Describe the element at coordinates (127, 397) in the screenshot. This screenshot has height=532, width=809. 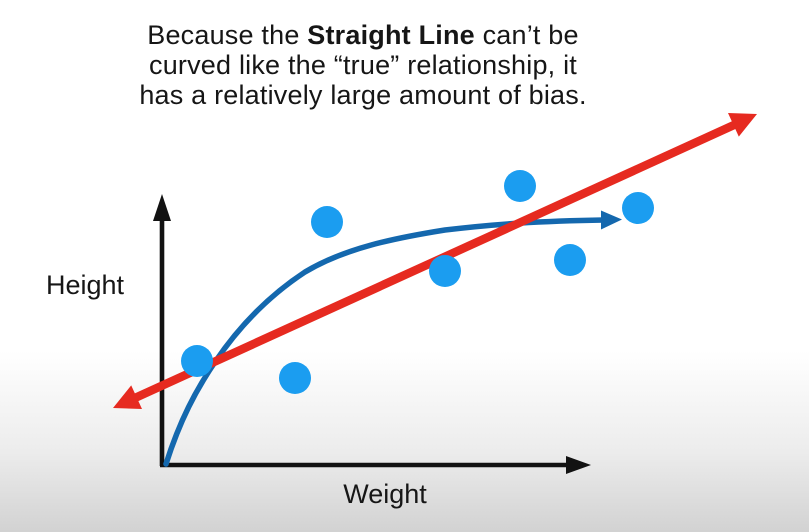
I see `straight-line-arrowhead-left` at that location.